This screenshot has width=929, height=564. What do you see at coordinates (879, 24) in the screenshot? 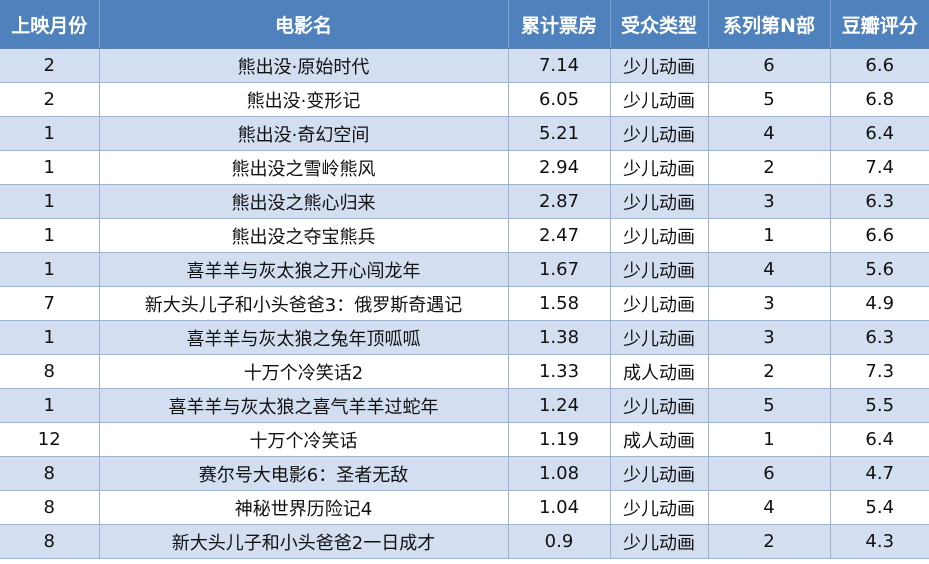
I see `header-douban-rating: 豆瓣评分` at bounding box center [879, 24].